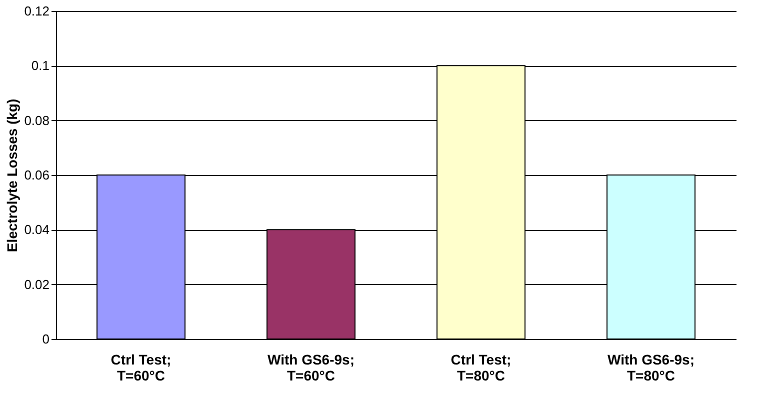 The width and height of the screenshot is (784, 419). I want to click on y-tick-label: 0, so click(46, 339).